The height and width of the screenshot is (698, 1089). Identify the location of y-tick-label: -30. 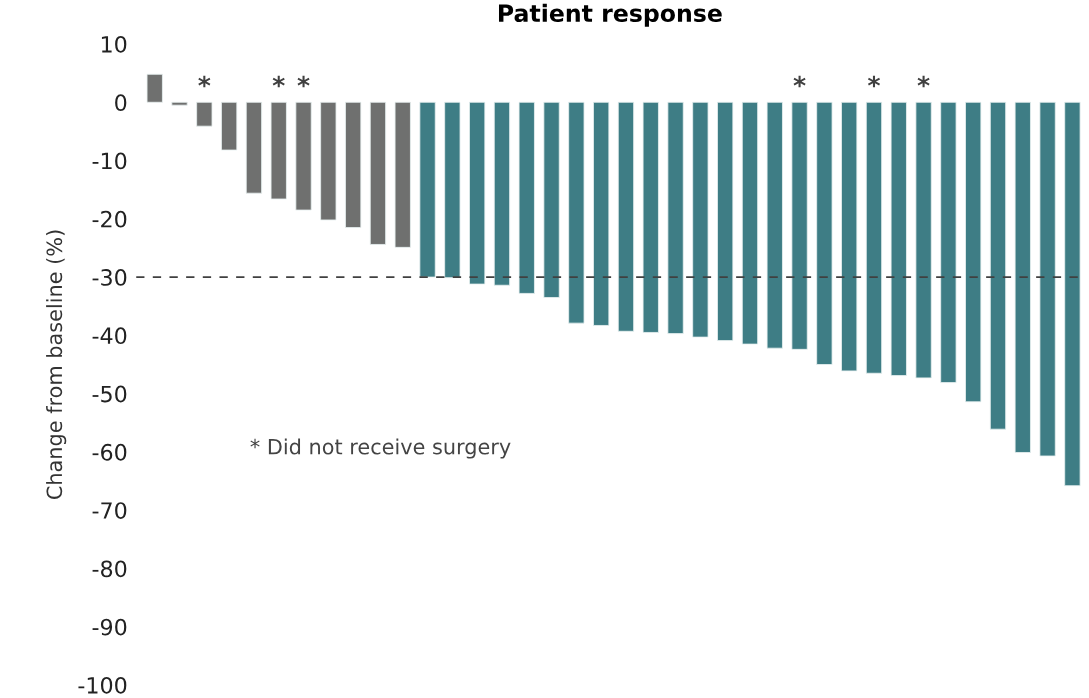
(109, 277).